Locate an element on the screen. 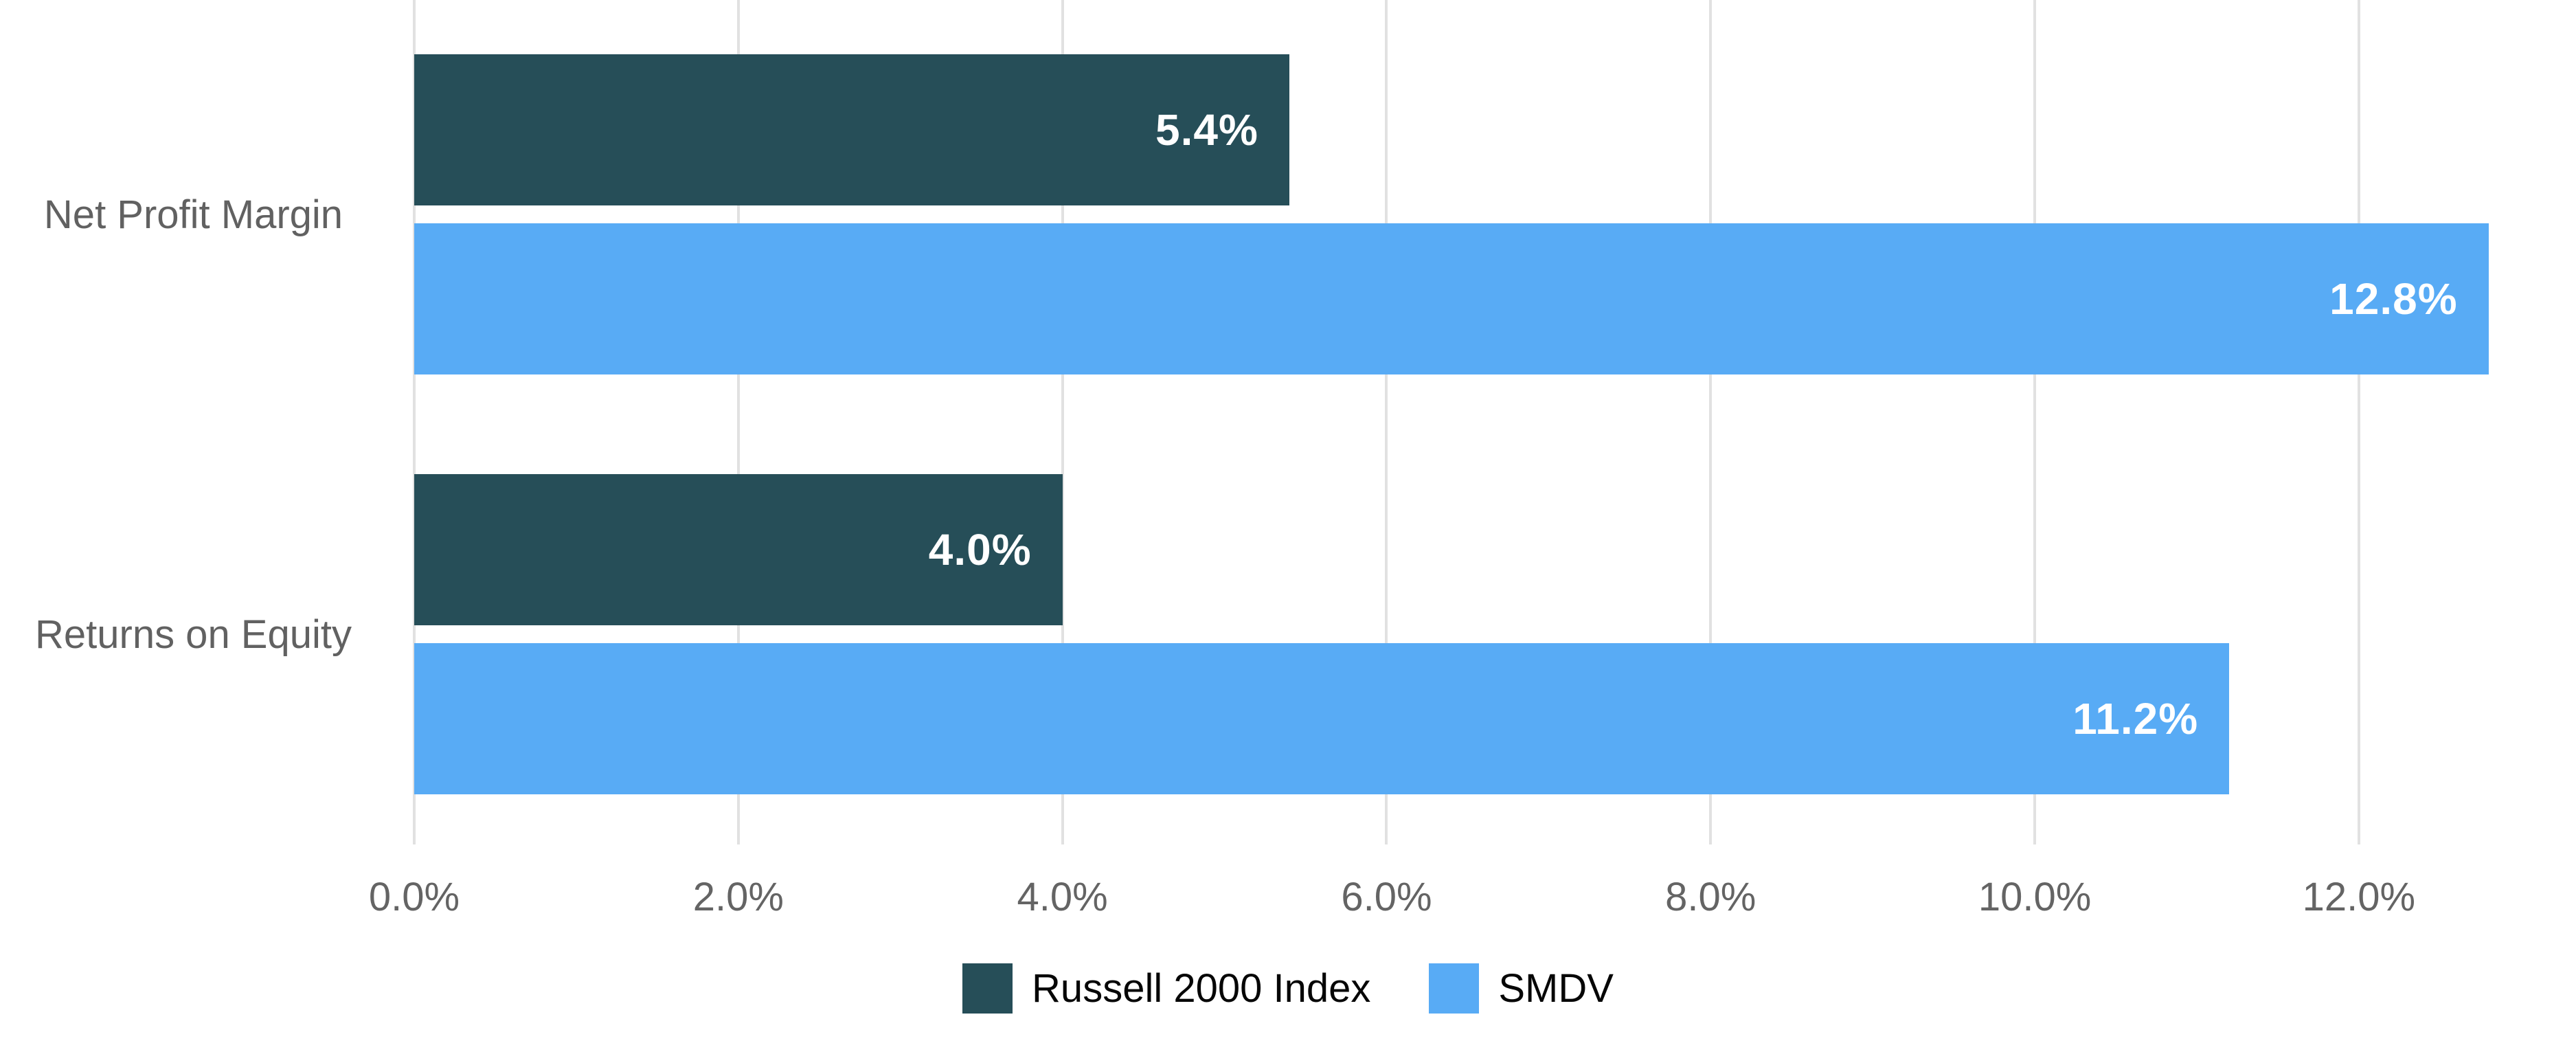  bar-value-label: 11.2% is located at coordinates (2135, 718).